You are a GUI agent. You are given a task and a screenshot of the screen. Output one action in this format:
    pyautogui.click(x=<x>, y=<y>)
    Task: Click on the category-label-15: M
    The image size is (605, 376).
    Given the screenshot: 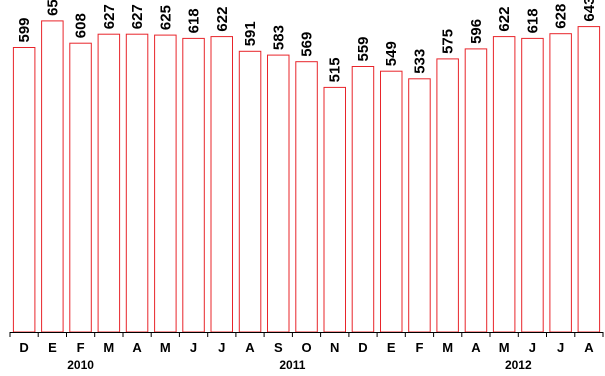 What is the action you would take?
    pyautogui.click(x=447, y=347)
    